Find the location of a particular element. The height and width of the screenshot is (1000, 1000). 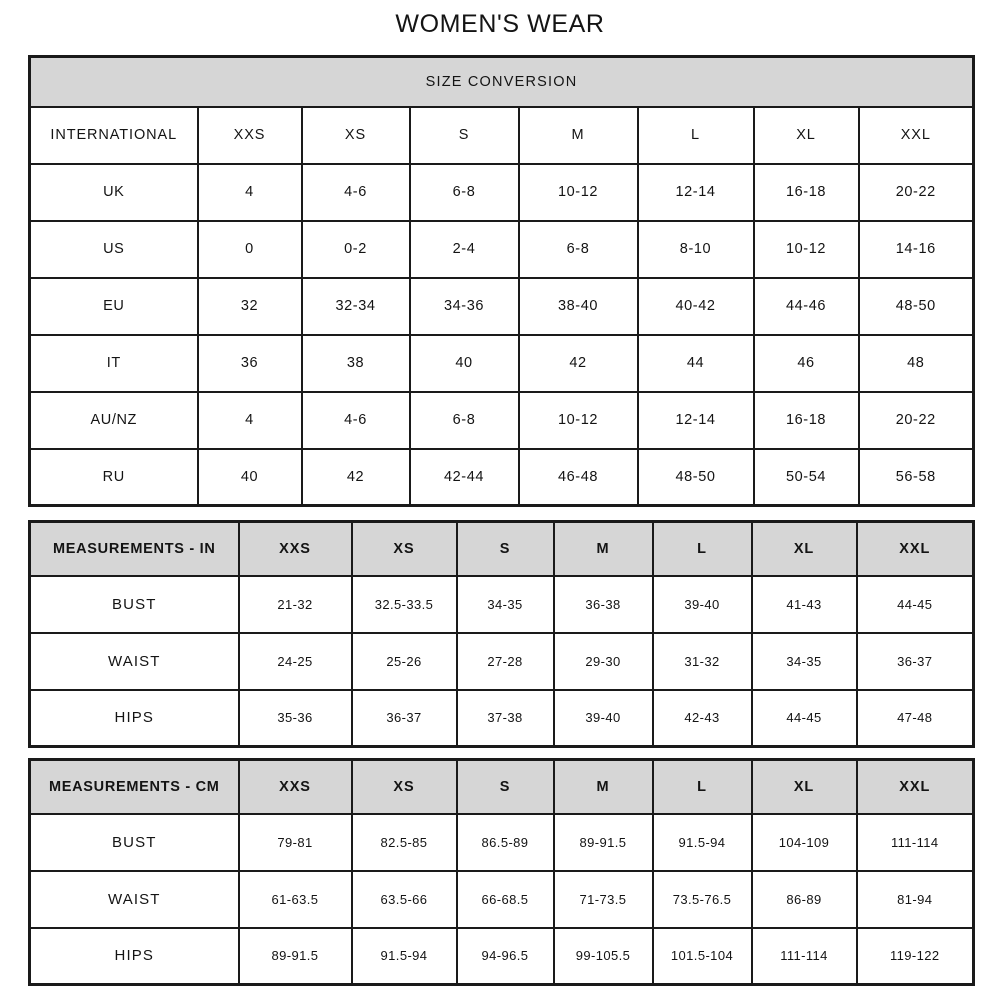

cell-it-xl: 46 is located at coordinates (806, 363).